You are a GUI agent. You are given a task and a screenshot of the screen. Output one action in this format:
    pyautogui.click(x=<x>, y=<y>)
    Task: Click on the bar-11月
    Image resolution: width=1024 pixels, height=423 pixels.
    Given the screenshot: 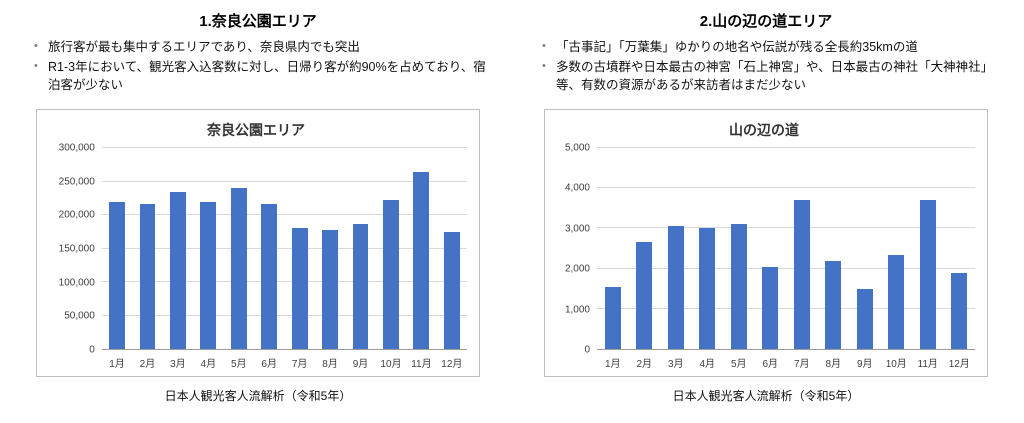 What is the action you would take?
    pyautogui.click(x=927, y=274)
    